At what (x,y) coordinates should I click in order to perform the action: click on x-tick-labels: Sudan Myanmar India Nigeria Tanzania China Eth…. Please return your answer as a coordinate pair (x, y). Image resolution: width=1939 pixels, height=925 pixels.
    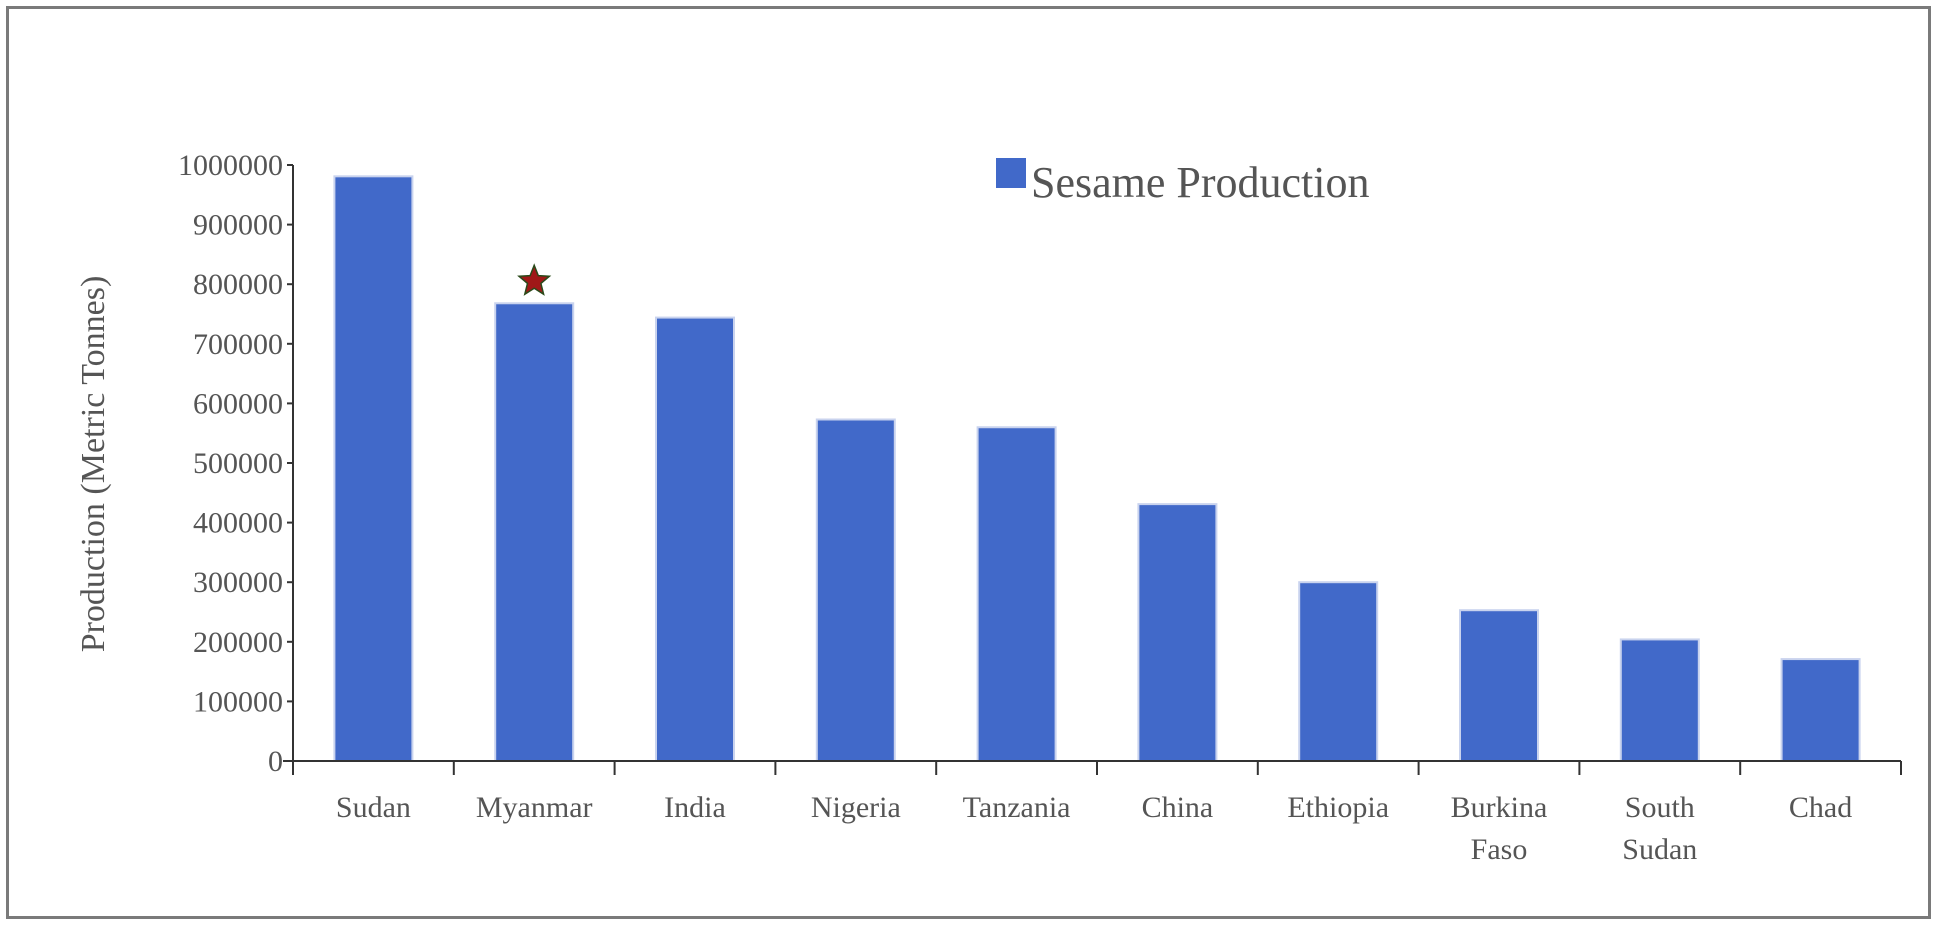
    Looking at the image, I should click on (1094, 828).